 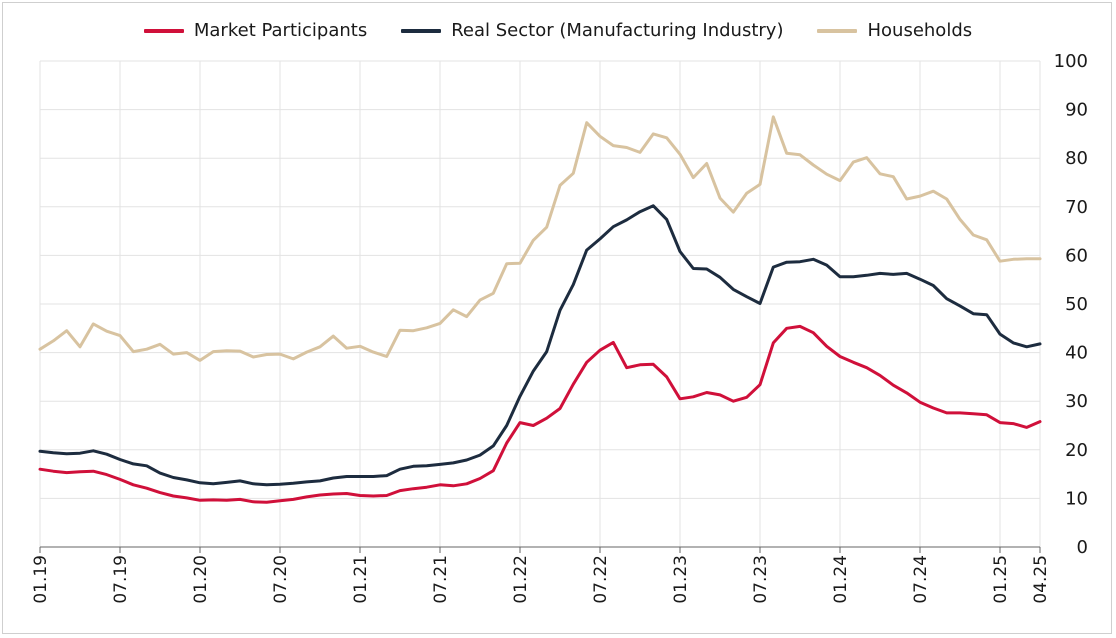 I want to click on x-tick-label: 01.21, so click(x=361, y=579).